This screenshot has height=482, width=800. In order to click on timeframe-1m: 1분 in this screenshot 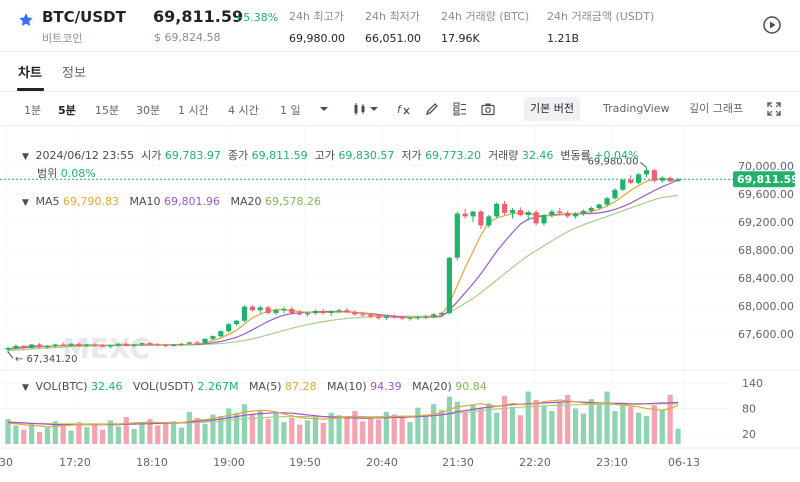, I will do `click(33, 110)`.